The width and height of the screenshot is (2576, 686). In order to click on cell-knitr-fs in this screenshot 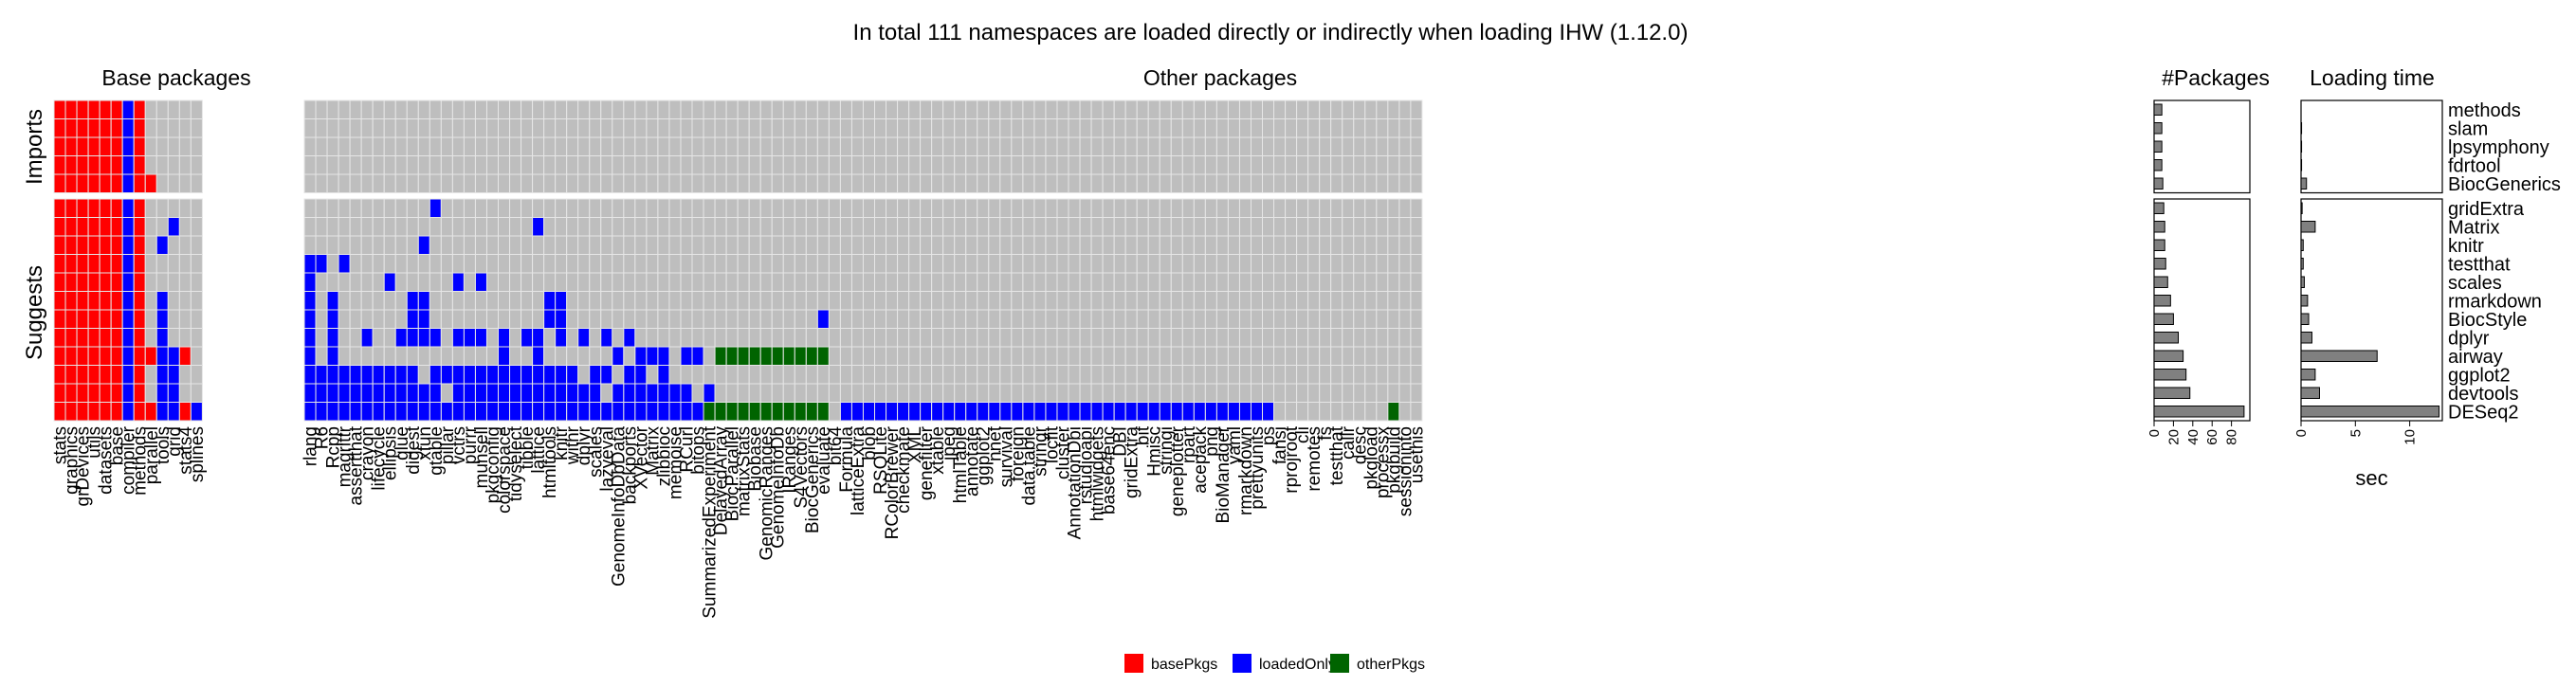, I will do `click(1325, 245)`.